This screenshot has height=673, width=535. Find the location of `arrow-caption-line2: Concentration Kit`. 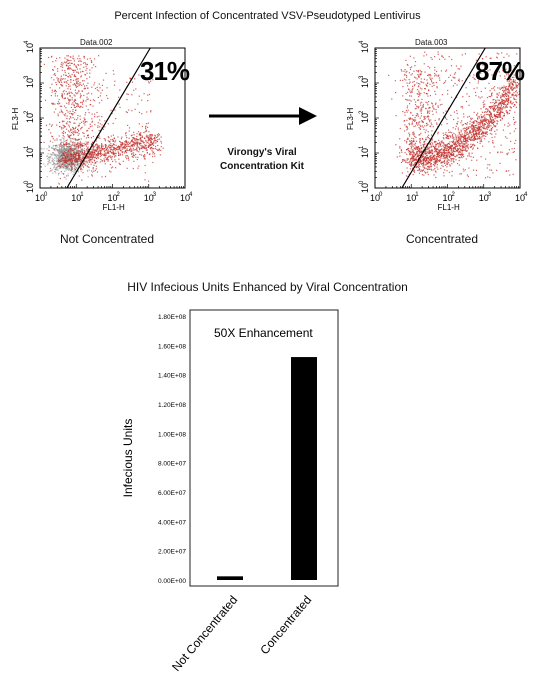

arrow-caption-line2: Concentration Kit is located at coordinates (262, 166).